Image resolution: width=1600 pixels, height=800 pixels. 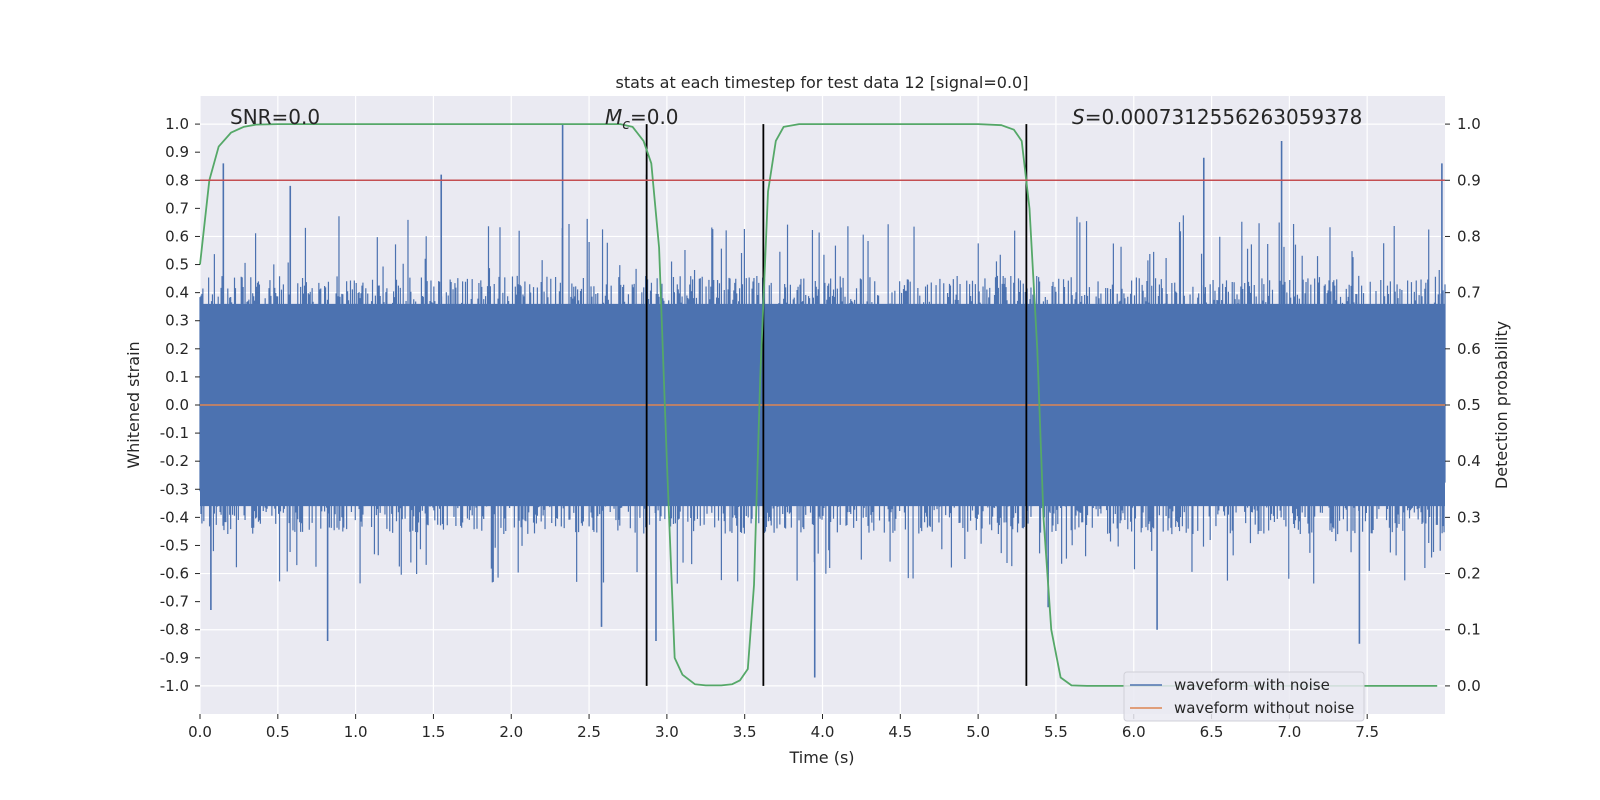 I want to click on y2-tick-label-9: 0.9, so click(x=1469, y=180).